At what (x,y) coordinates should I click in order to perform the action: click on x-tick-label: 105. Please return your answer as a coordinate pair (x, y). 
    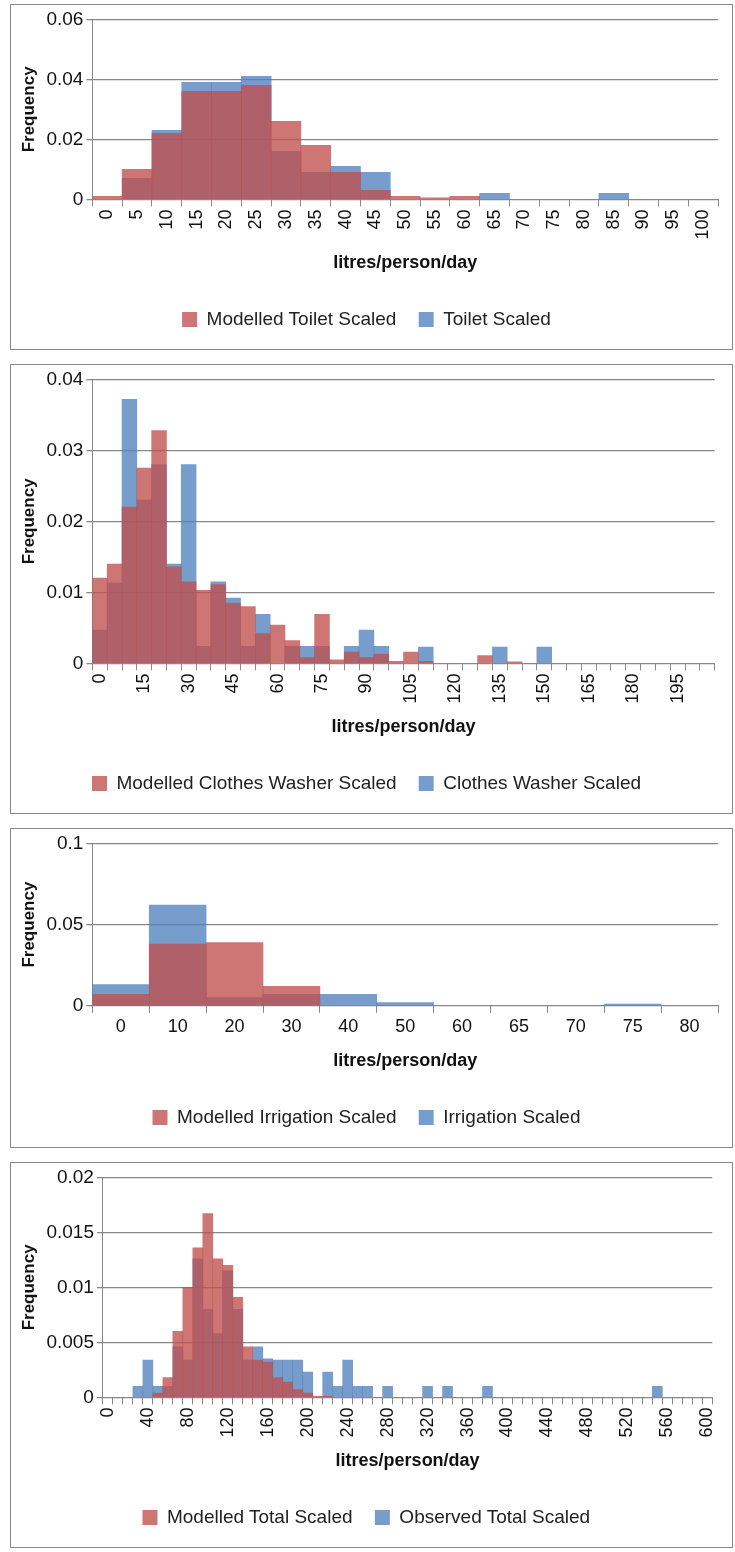
    Looking at the image, I should click on (409, 688).